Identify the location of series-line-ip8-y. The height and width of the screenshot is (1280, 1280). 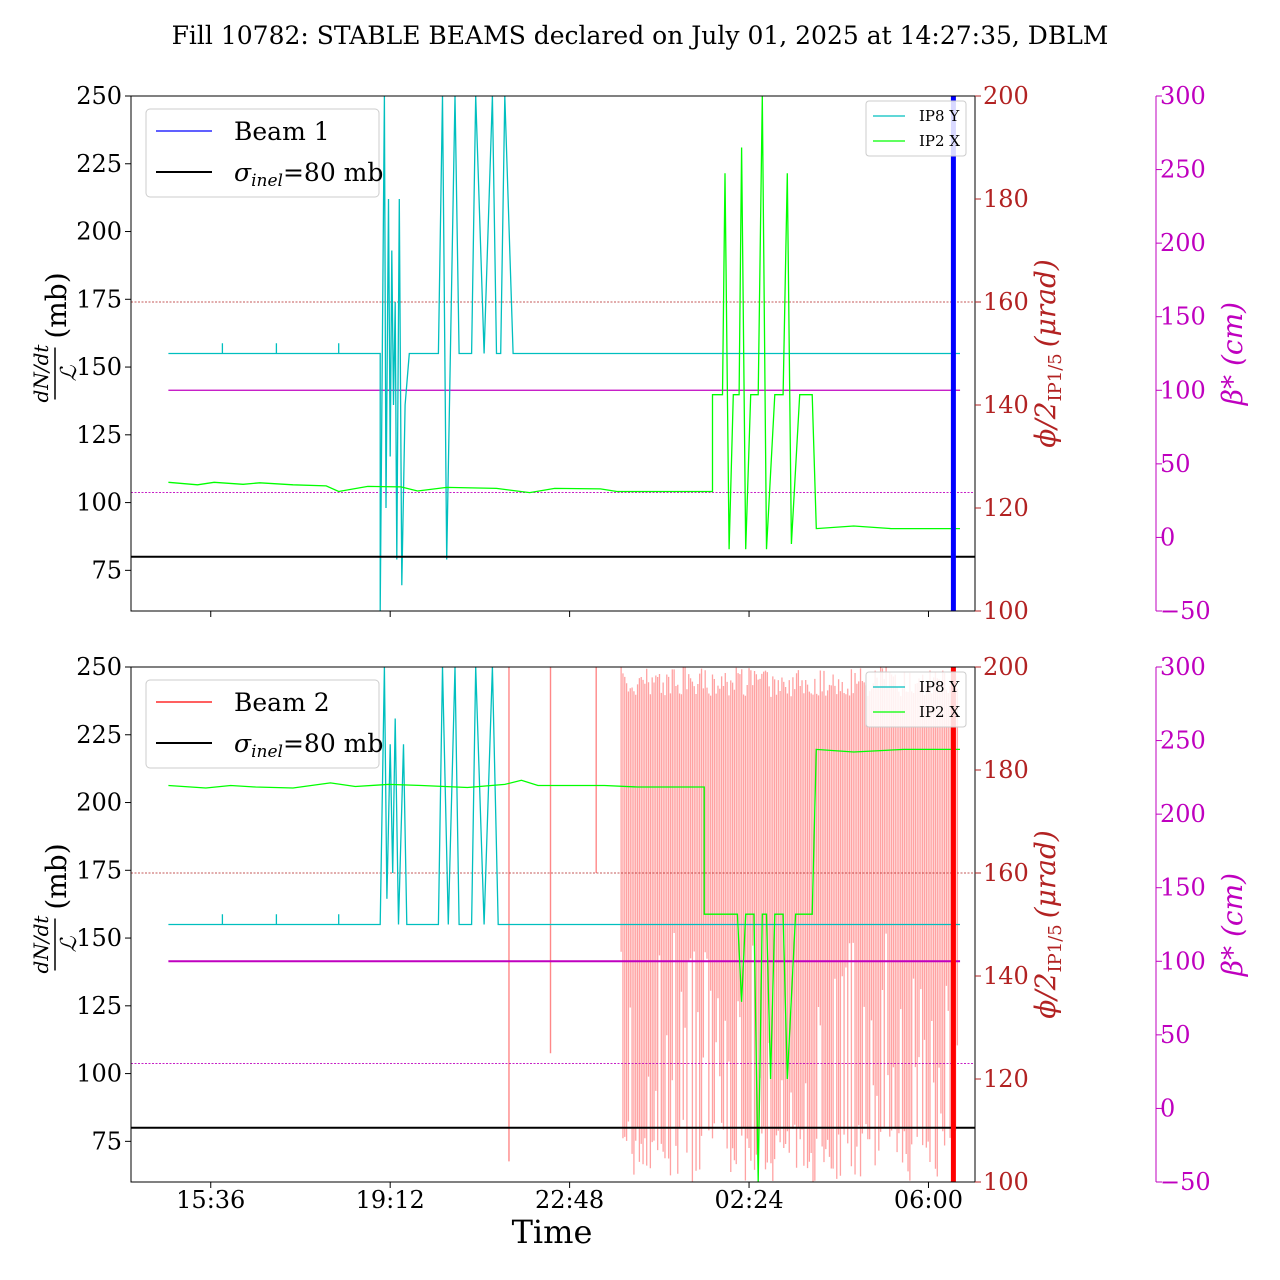
(564, 796).